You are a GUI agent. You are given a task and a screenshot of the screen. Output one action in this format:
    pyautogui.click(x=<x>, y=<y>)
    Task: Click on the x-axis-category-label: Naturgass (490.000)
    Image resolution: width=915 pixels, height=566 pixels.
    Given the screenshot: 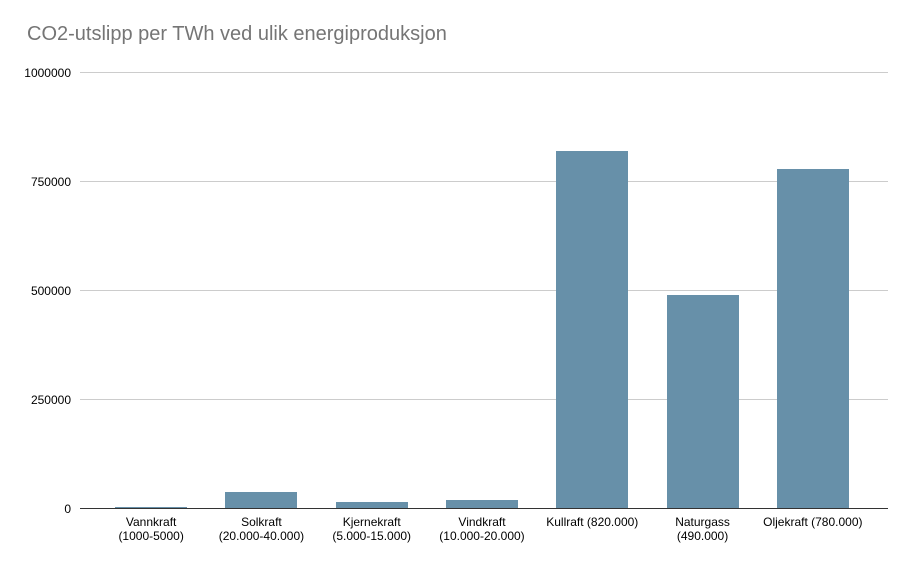 What is the action you would take?
    pyautogui.click(x=702, y=529)
    